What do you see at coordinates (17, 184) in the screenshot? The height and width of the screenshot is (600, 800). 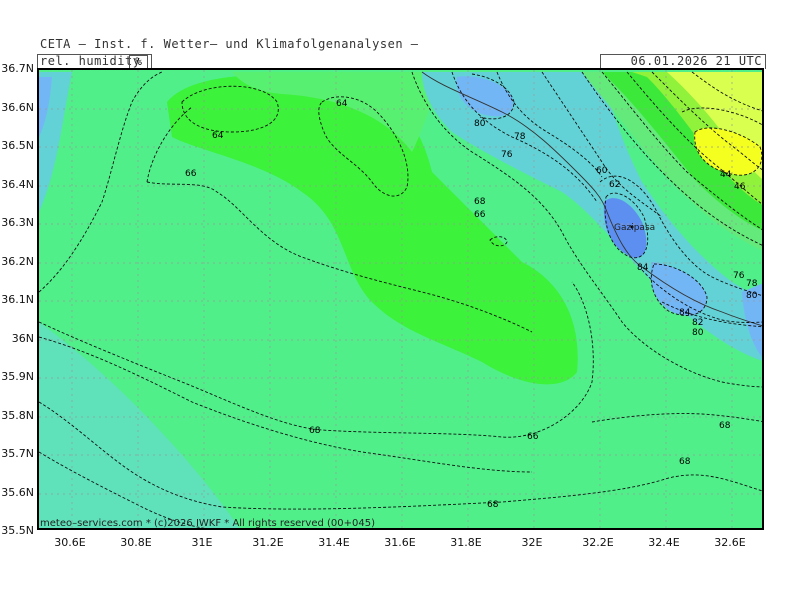 I see `lat-label: 36.4N` at bounding box center [17, 184].